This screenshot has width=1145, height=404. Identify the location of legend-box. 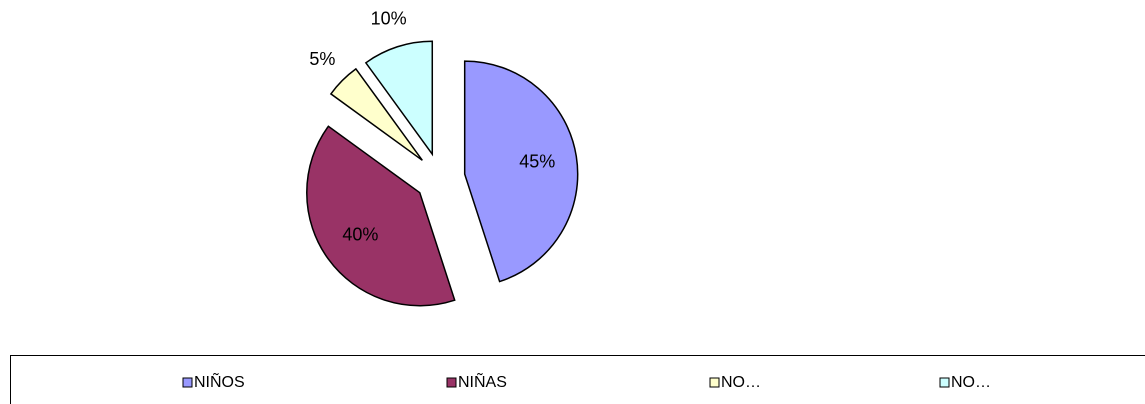
(577, 379).